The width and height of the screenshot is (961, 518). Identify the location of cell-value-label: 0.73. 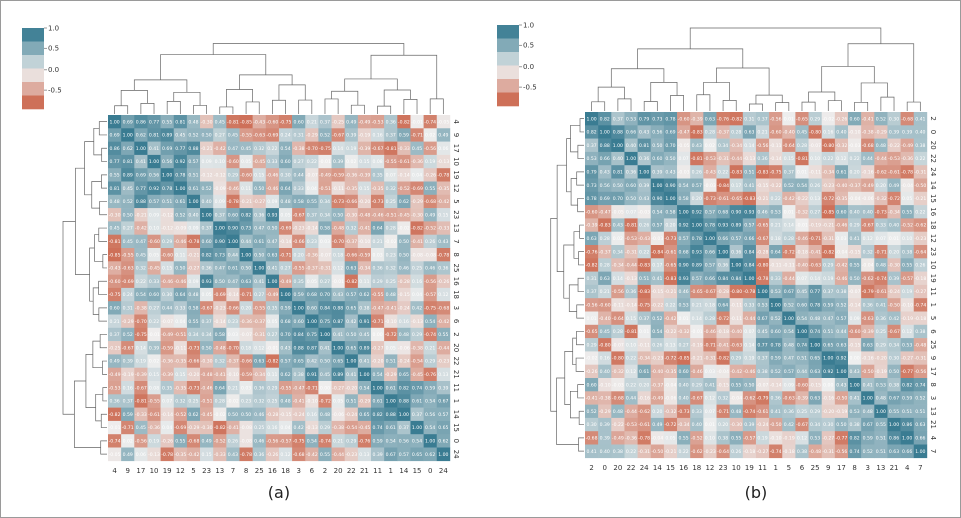
(246, 229).